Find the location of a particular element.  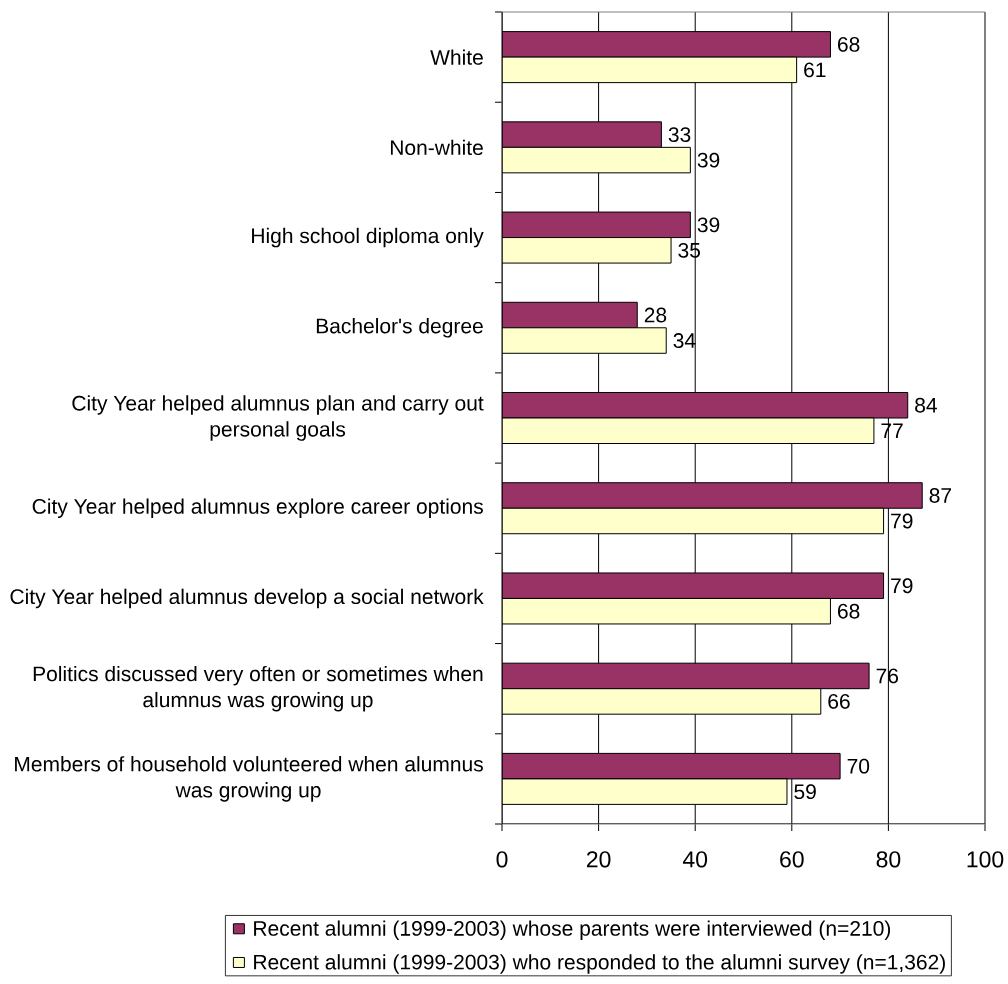

x-tick-label: 40 is located at coordinates (695, 859).